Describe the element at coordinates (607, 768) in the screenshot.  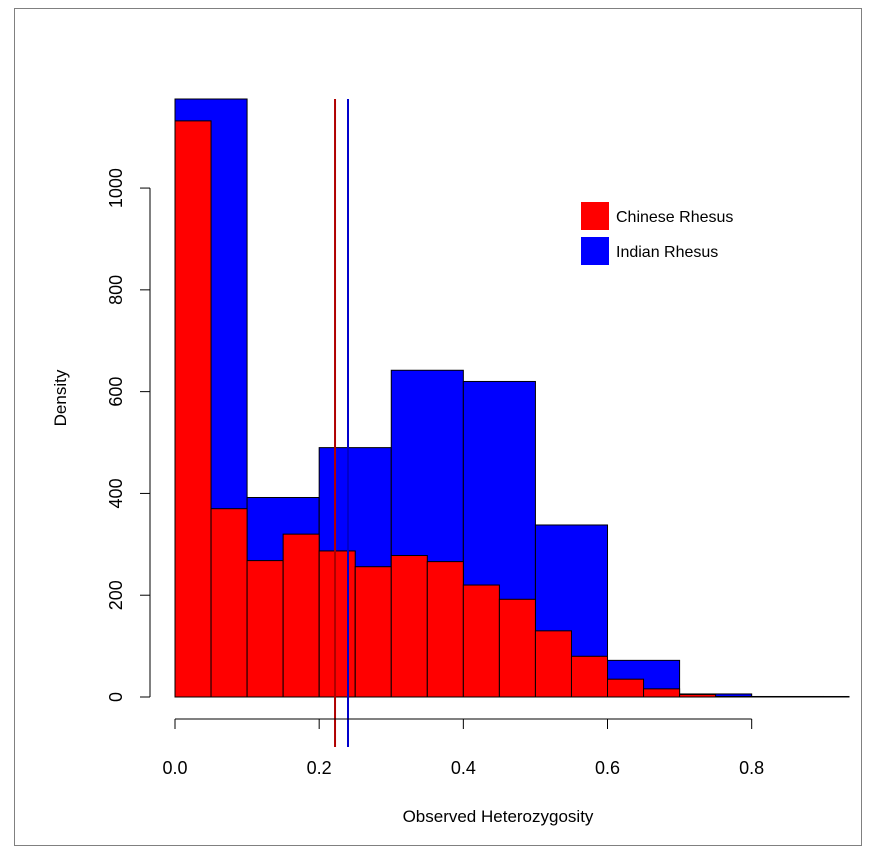
I see `x-tick-label-3: 0.6` at that location.